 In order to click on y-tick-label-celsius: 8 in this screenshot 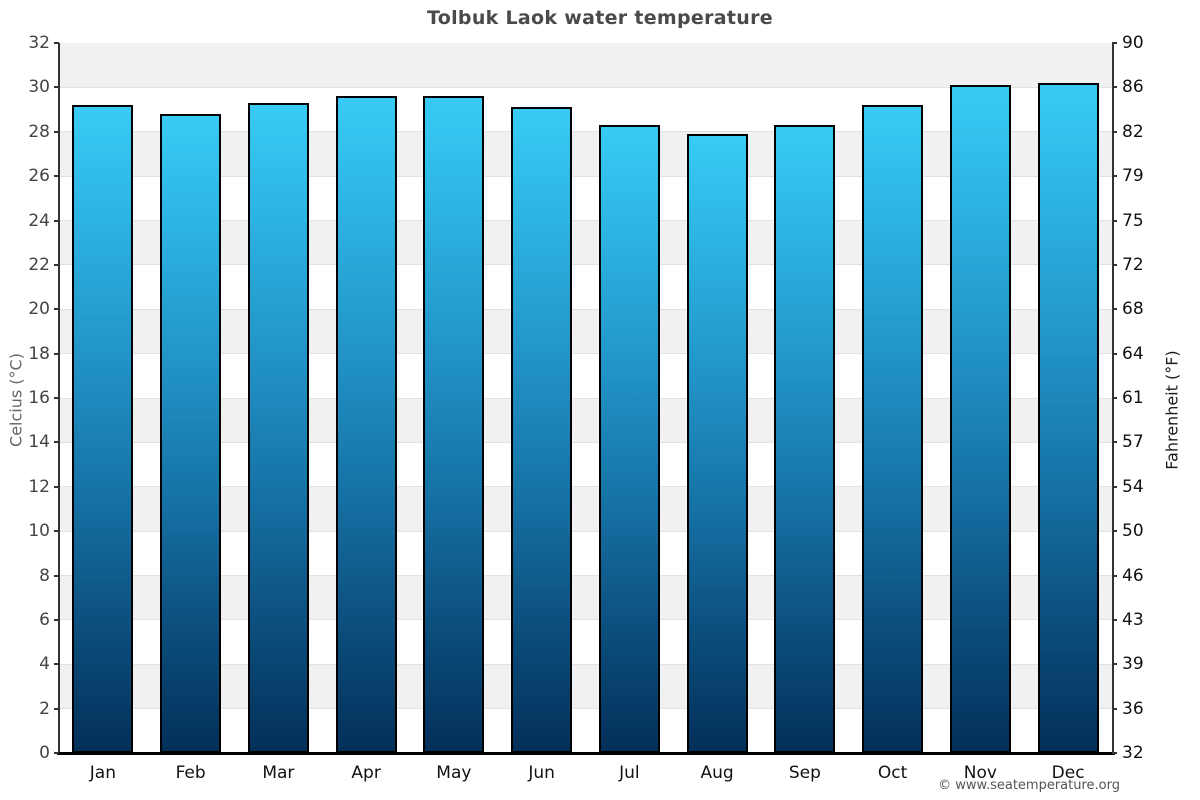, I will do `click(44, 575)`.